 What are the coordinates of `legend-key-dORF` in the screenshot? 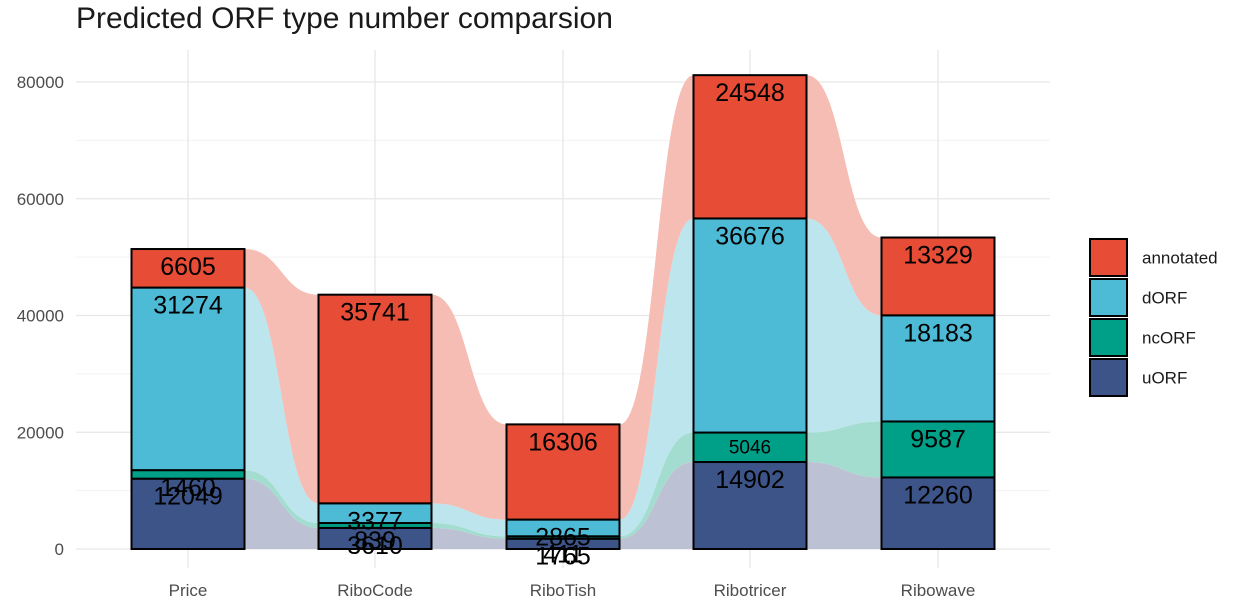 It's located at (1108, 297).